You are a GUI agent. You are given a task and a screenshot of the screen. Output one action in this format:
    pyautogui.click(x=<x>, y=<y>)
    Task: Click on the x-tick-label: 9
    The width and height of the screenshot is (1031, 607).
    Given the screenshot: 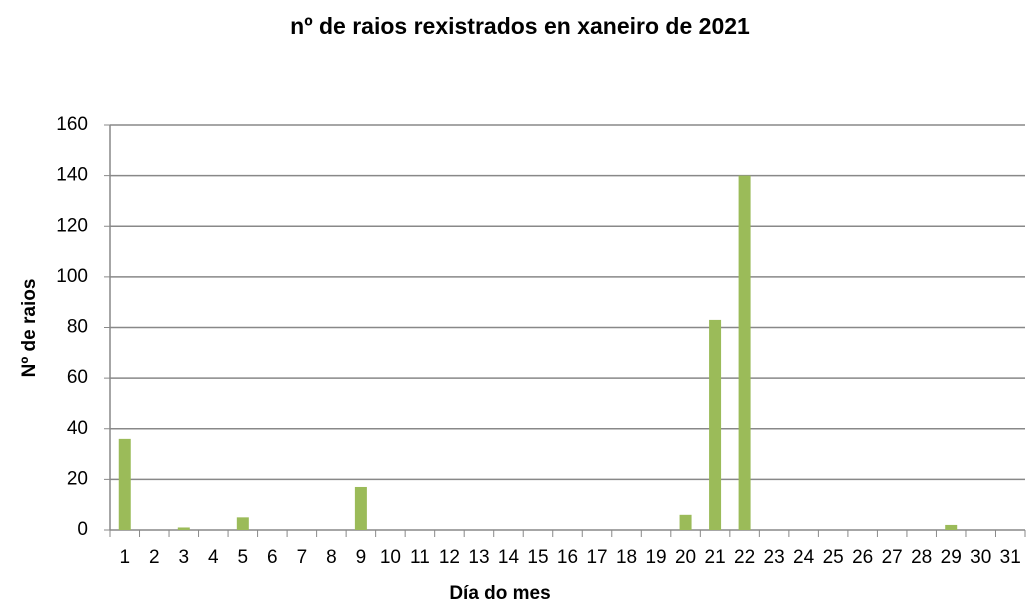 What is the action you would take?
    pyautogui.click(x=361, y=557)
    